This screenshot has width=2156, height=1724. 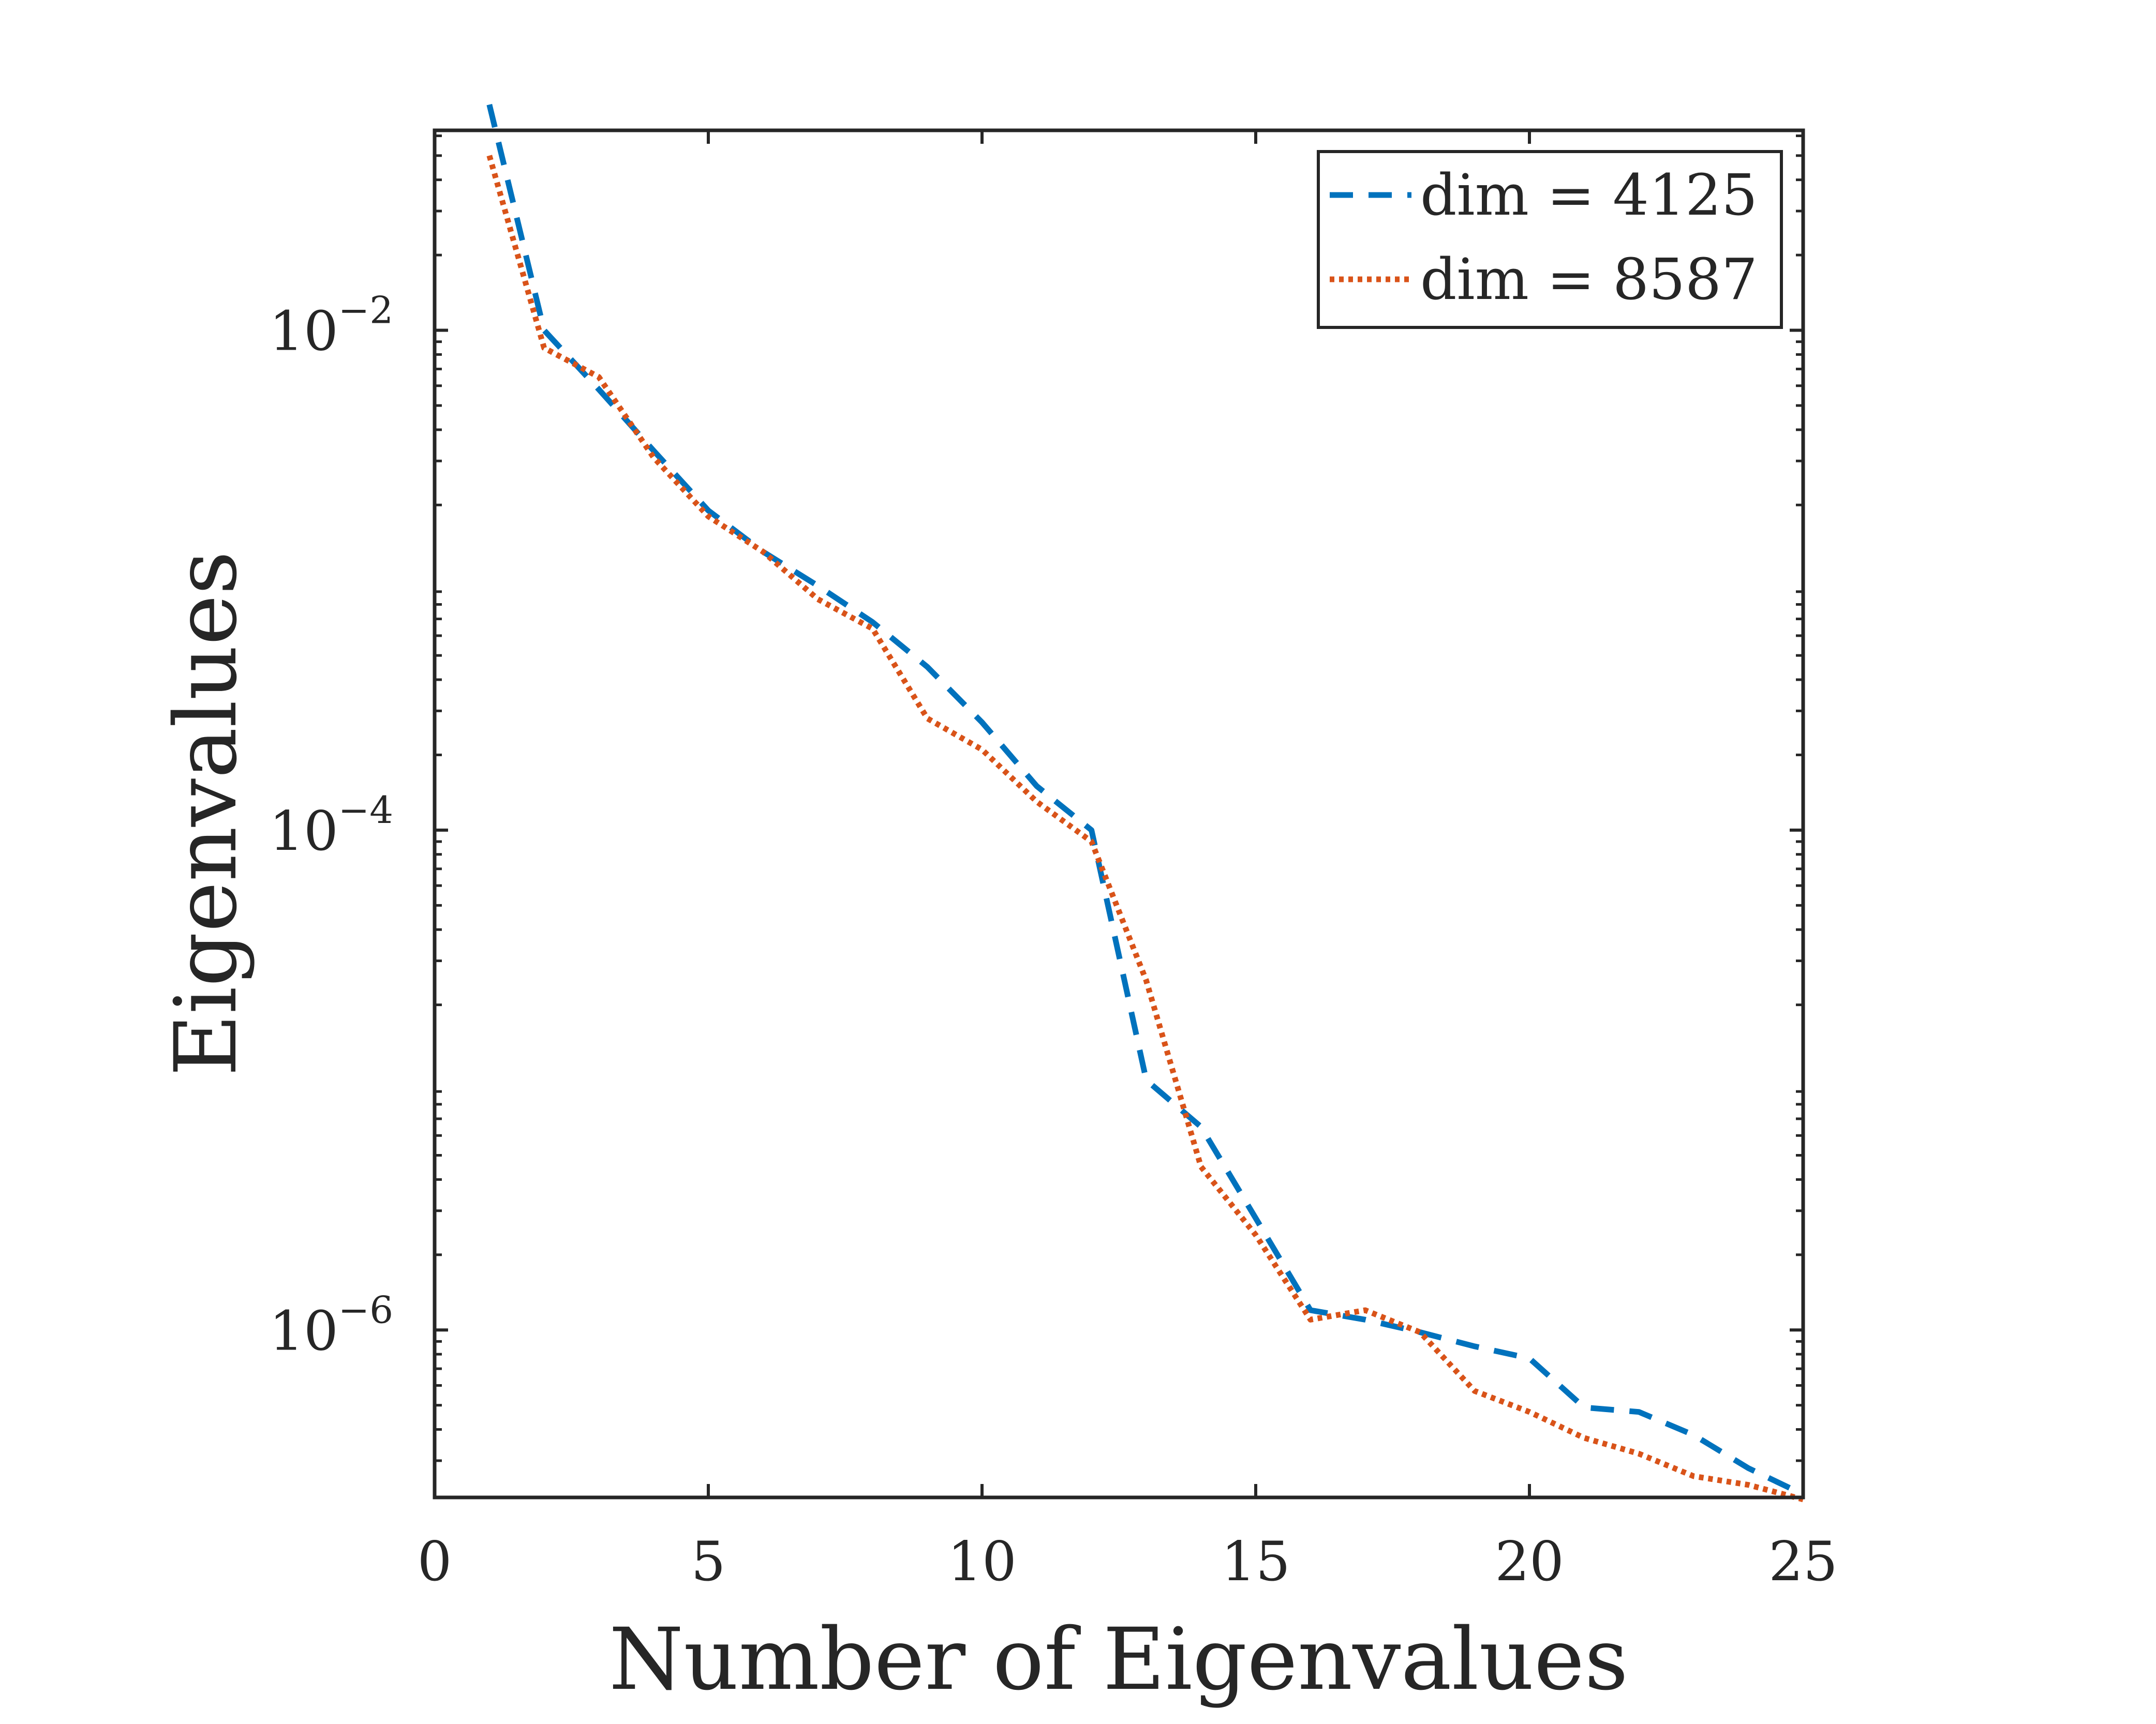 I want to click on y-axis-title: Eigenvalues, so click(x=206, y=814).